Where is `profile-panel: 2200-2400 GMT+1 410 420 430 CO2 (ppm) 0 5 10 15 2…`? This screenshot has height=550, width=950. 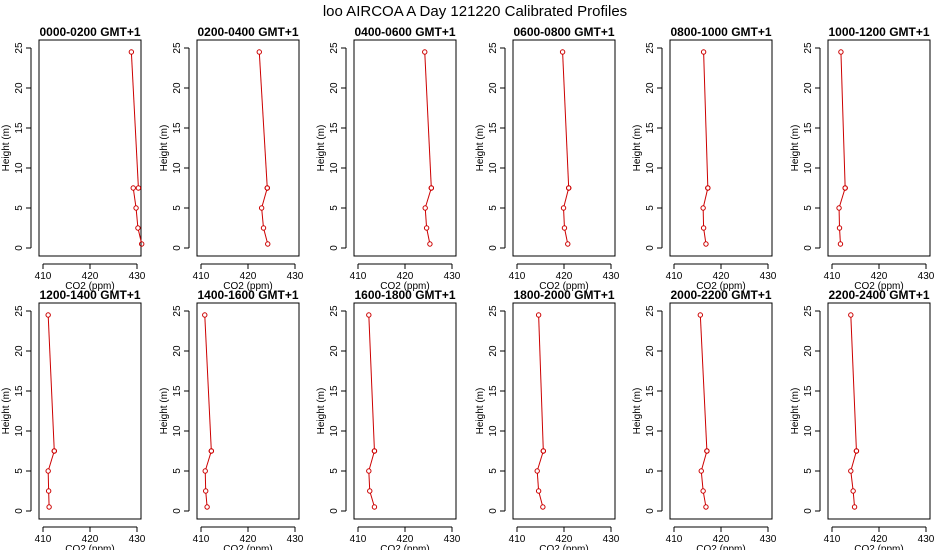
profile-panel: 2200-2400 GMT+1 410 420 430 CO2 (ppm) 0 5 10 15 2… is located at coordinates (862, 419).